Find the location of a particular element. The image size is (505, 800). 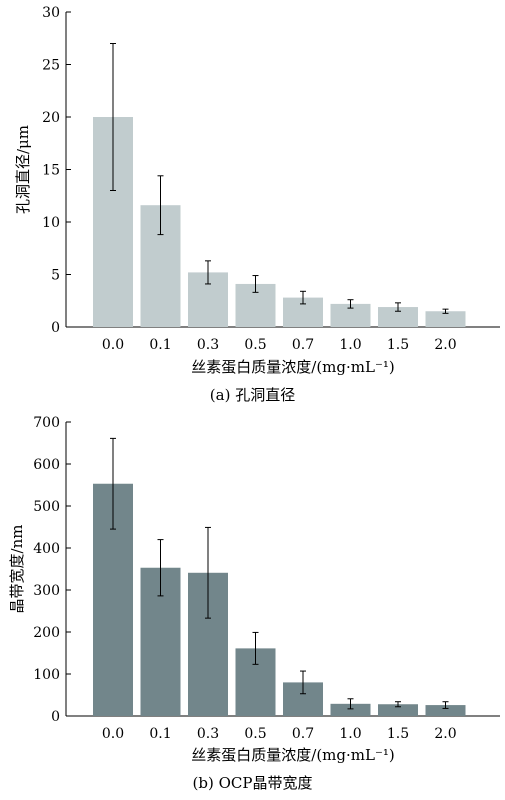

chart-a-y-tick-label: 0 is located at coordinates (55, 328).